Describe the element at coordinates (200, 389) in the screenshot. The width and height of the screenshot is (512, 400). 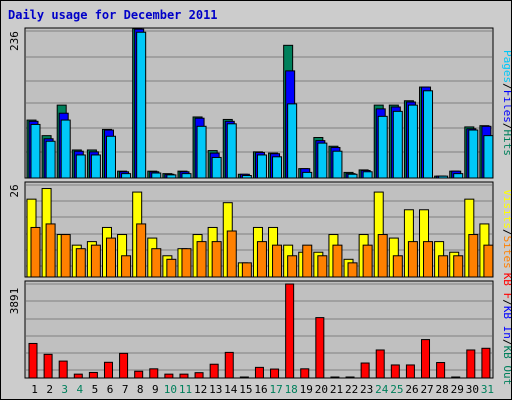
I see `x-tick-label: 12` at that location.